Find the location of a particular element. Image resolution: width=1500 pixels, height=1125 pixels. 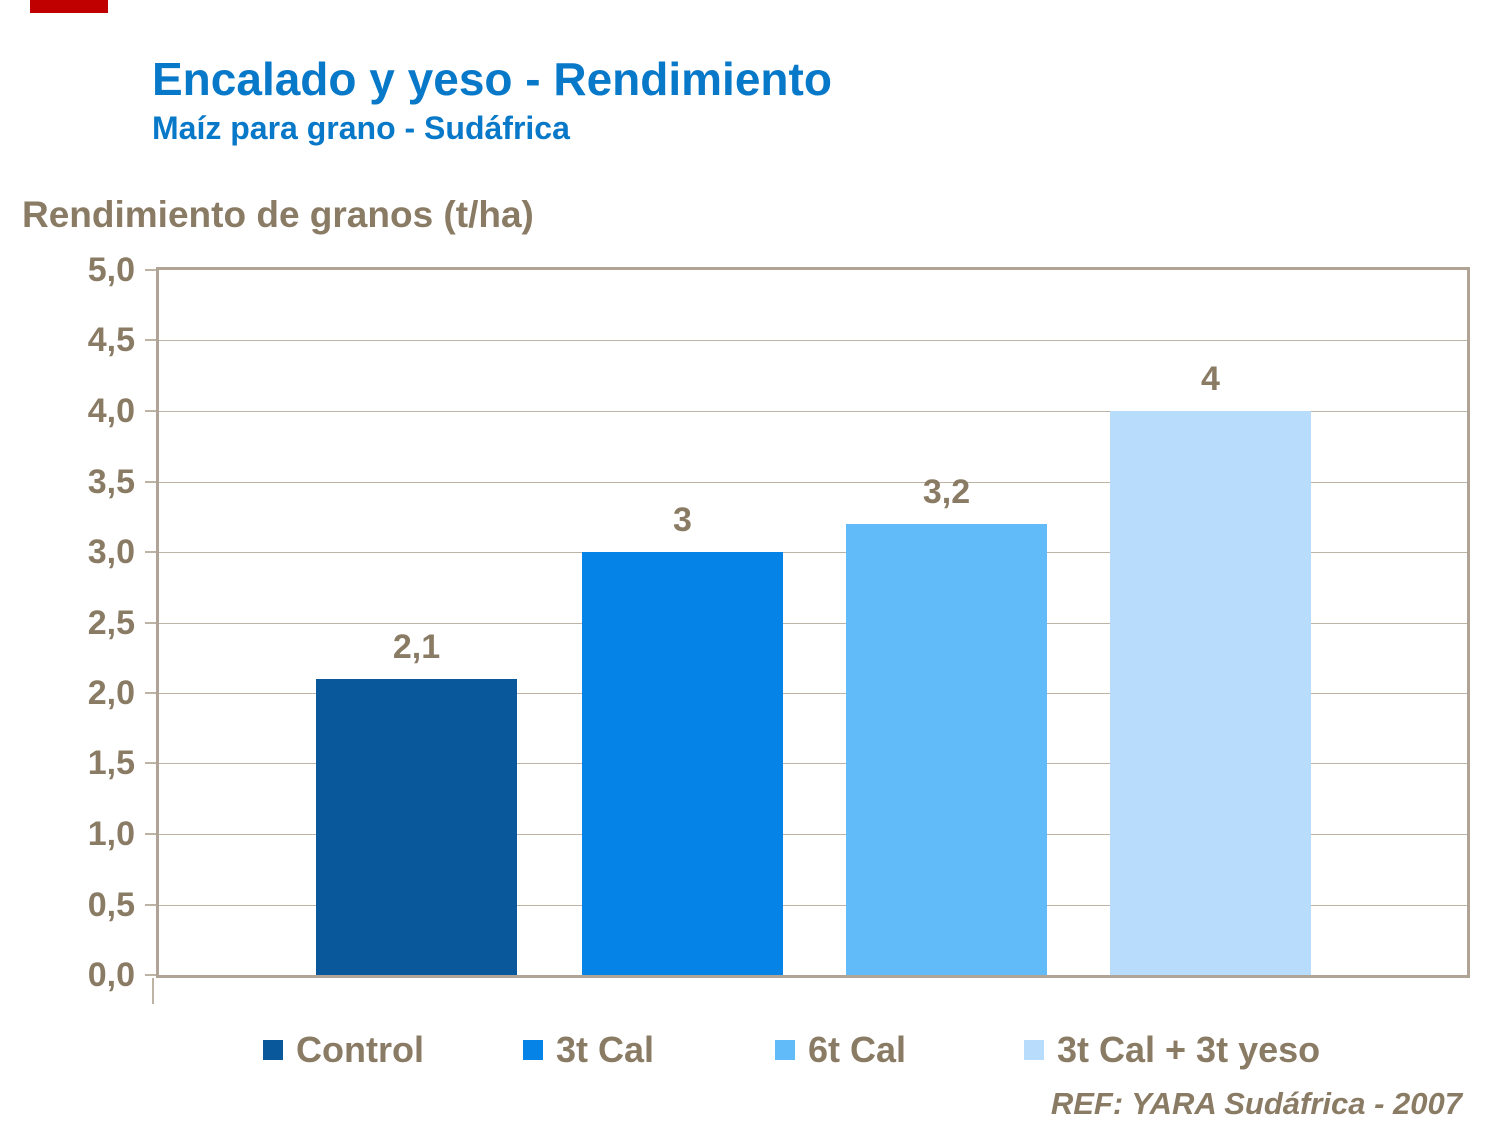

bar-Control is located at coordinates (416, 827).